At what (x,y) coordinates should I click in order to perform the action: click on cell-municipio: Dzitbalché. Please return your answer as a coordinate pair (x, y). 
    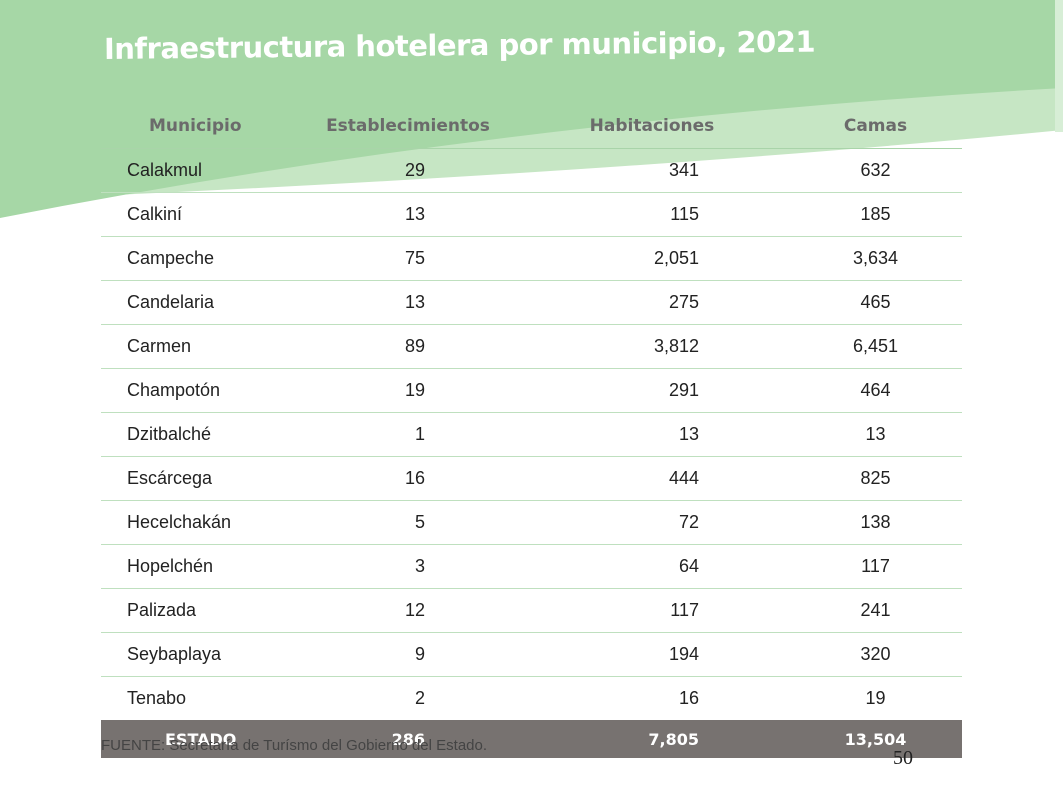
    Looking at the image, I should click on (201, 434).